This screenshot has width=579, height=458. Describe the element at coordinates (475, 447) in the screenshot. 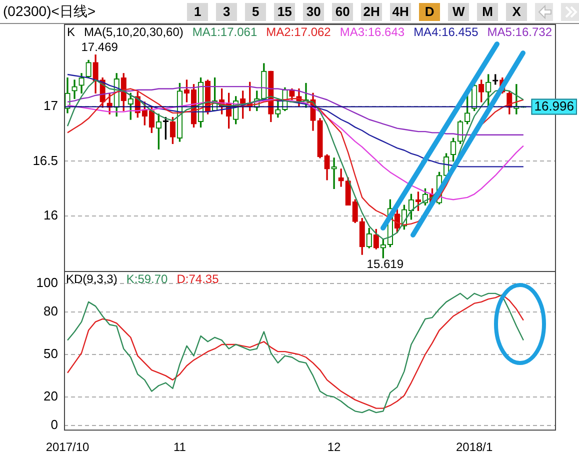

I see `x-tick-label: 2018/1` at that location.